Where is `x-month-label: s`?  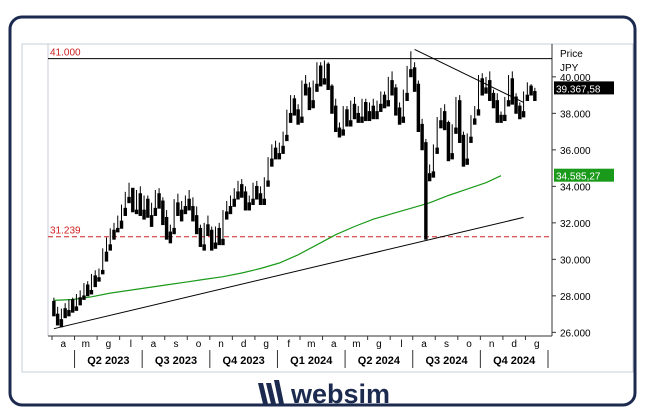 x-month-label: s is located at coordinates (446, 344).